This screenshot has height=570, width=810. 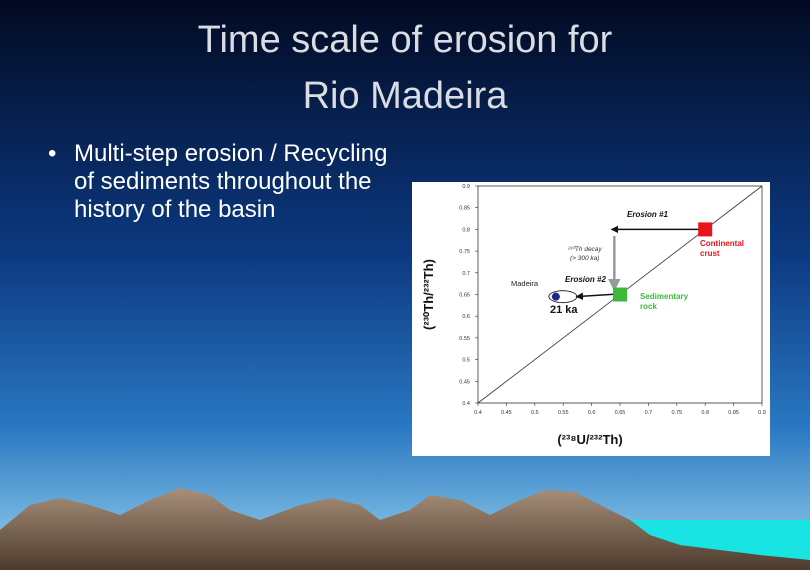 What do you see at coordinates (647, 214) in the screenshot?
I see `annotation: Erosion #1` at bounding box center [647, 214].